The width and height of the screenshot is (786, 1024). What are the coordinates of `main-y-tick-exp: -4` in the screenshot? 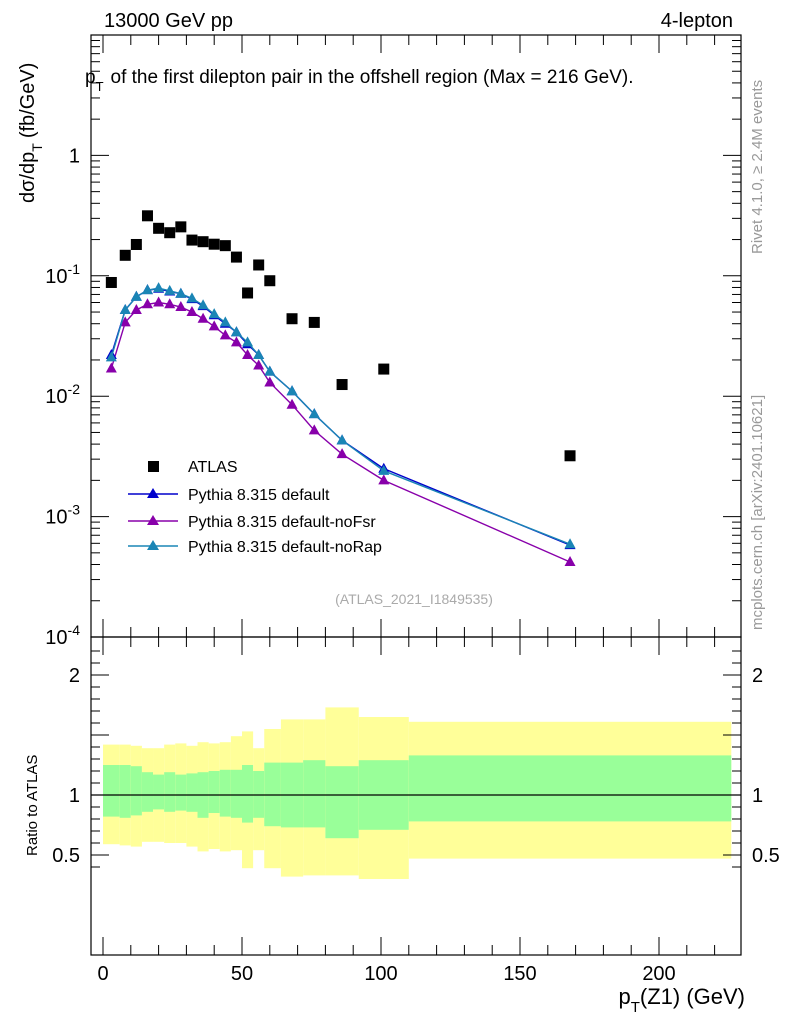 It's located at (74, 630).